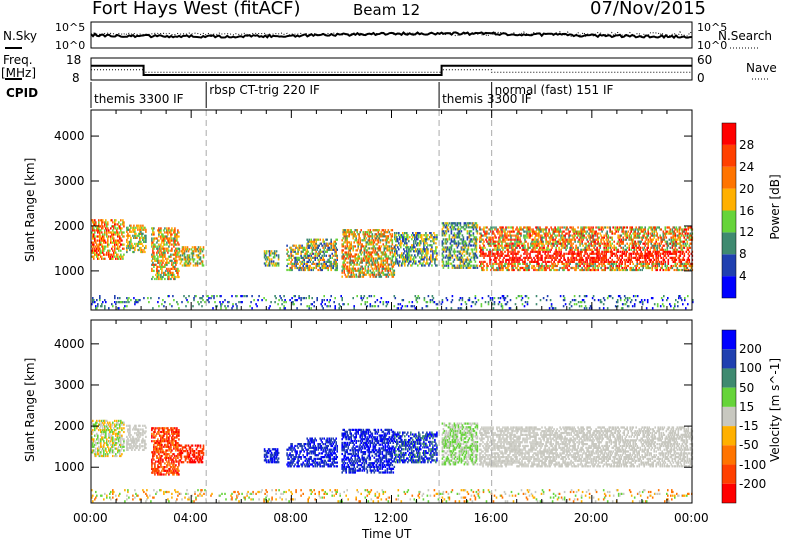  What do you see at coordinates (70, 45) in the screenshot?
I see `nsky-tick: 10^0` at bounding box center [70, 45].